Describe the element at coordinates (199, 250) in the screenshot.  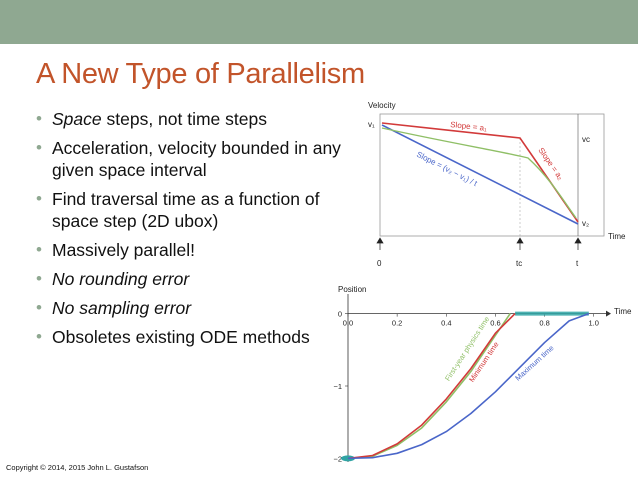
I see `bullet-item: • Massively parallel!` at that location.